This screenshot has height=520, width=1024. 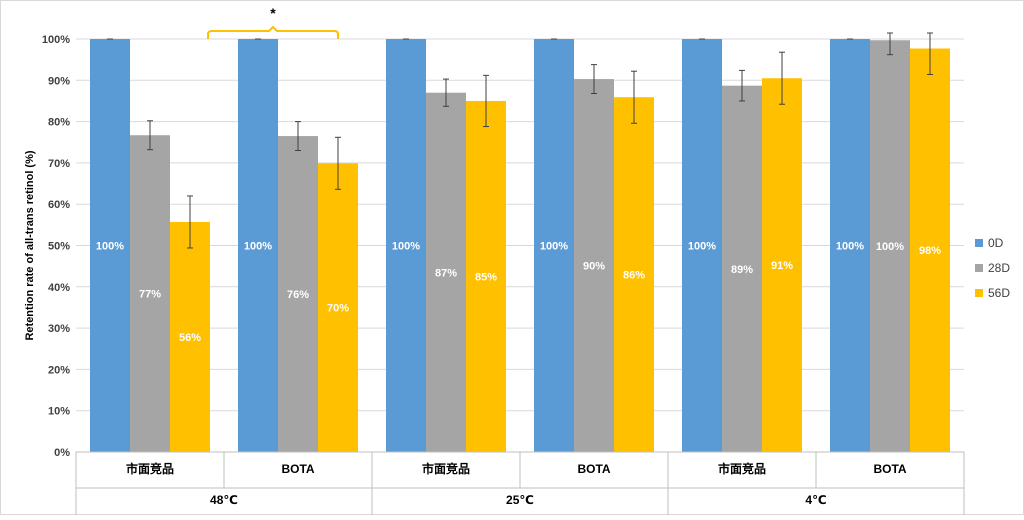 What do you see at coordinates (979, 243) in the screenshot?
I see `legend-swatch-0d` at bounding box center [979, 243].